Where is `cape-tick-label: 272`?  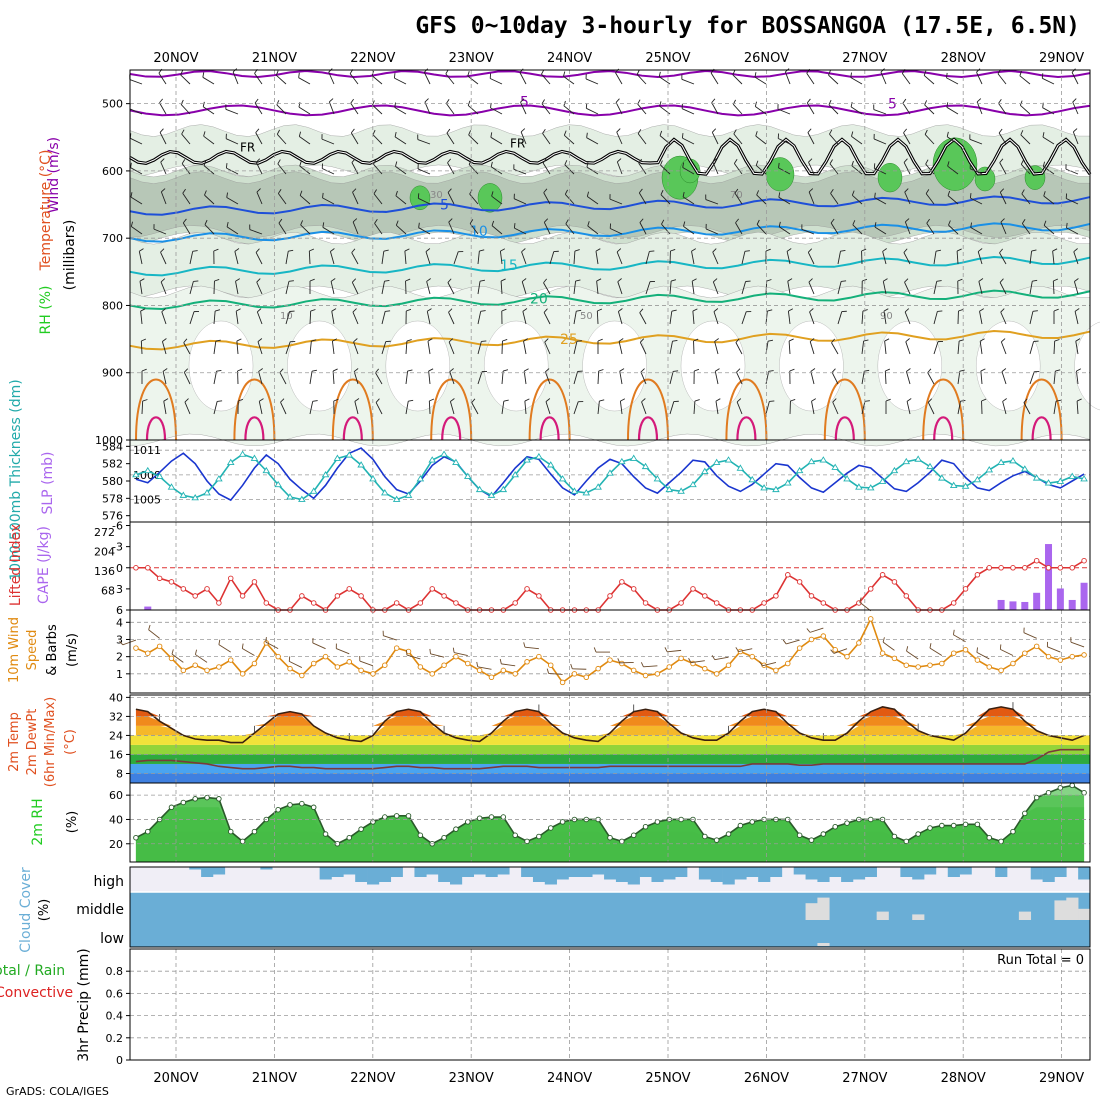
cape-tick-label: 272 is located at coordinates (104, 532).